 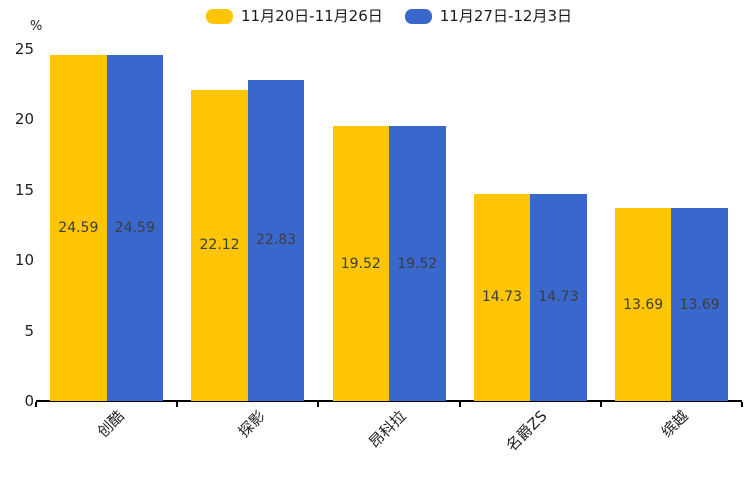 I want to click on bar-value-label: 22.12, so click(x=219, y=245).